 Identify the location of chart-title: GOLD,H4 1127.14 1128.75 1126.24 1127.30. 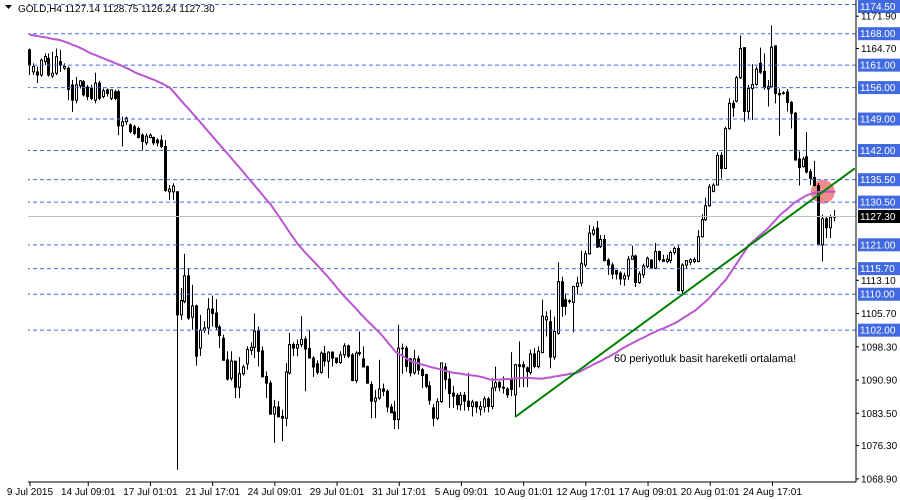
(117, 9).